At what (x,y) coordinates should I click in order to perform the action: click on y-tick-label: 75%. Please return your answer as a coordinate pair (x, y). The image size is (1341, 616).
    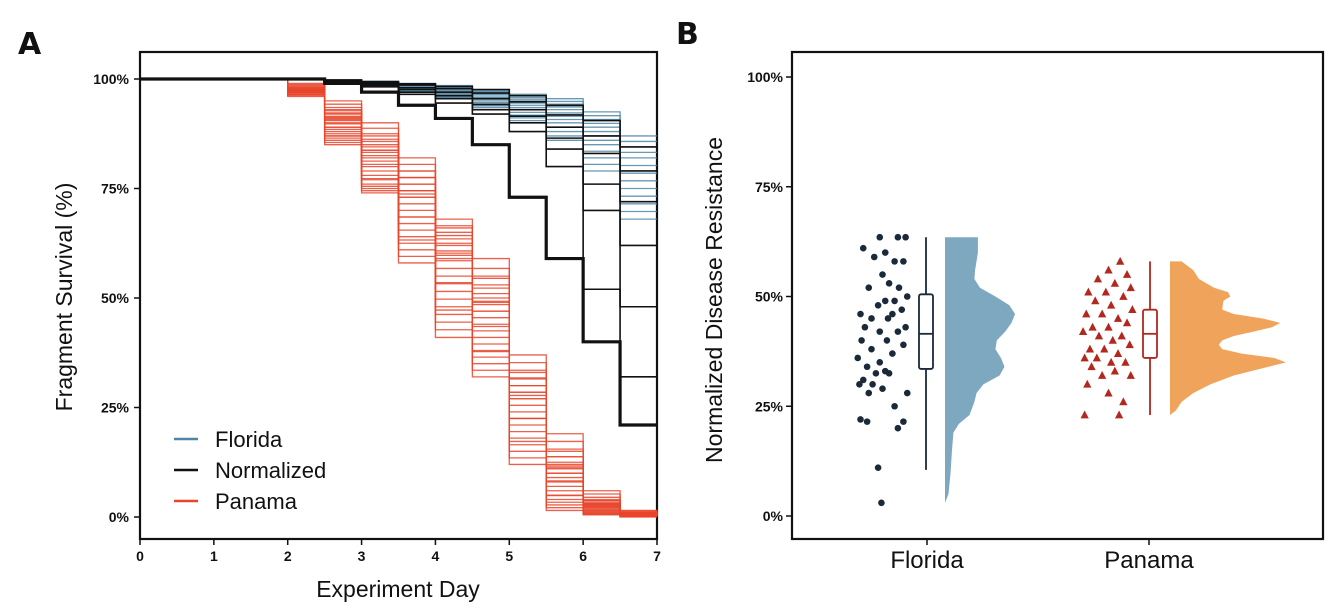
    Looking at the image, I should click on (115, 189).